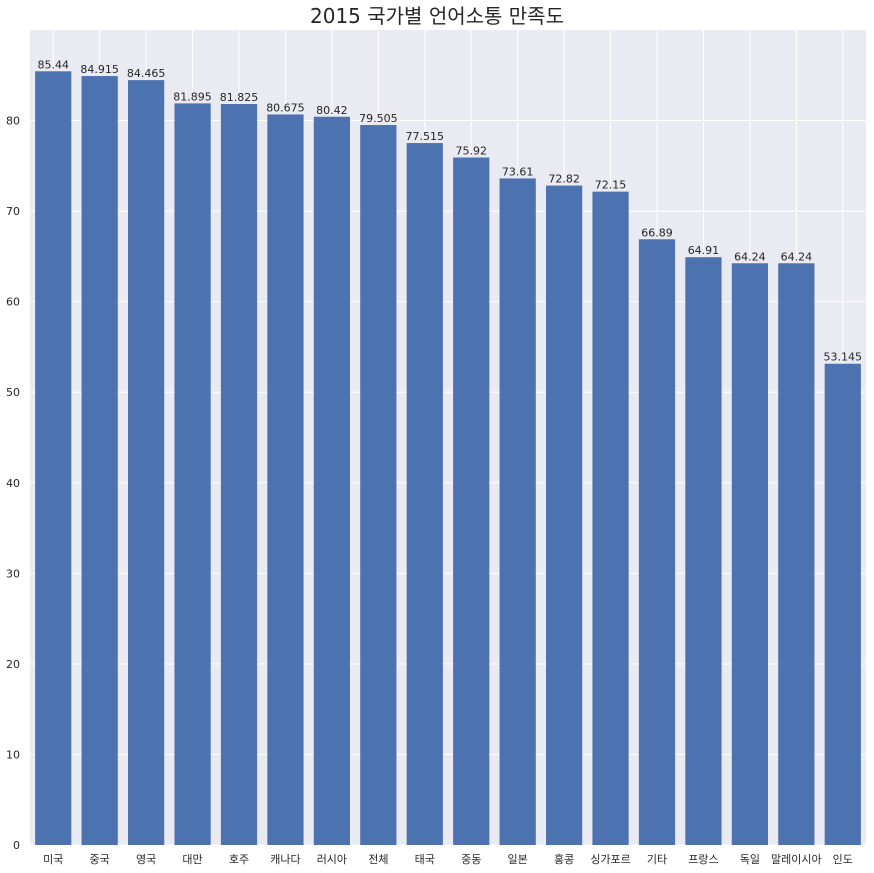 The image size is (874, 873). Describe the element at coordinates (146, 859) in the screenshot. I see `x-tick-label: 영국` at that location.